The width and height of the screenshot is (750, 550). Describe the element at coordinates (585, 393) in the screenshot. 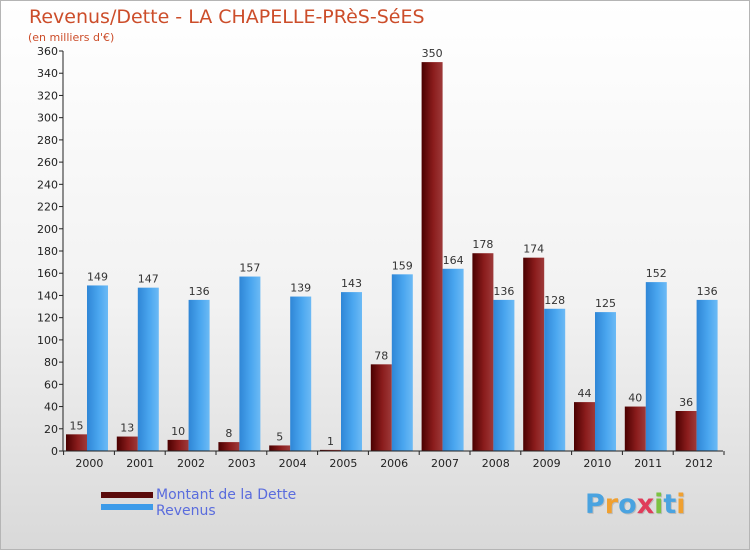

I see `debt-bar-value-label: 44` at that location.